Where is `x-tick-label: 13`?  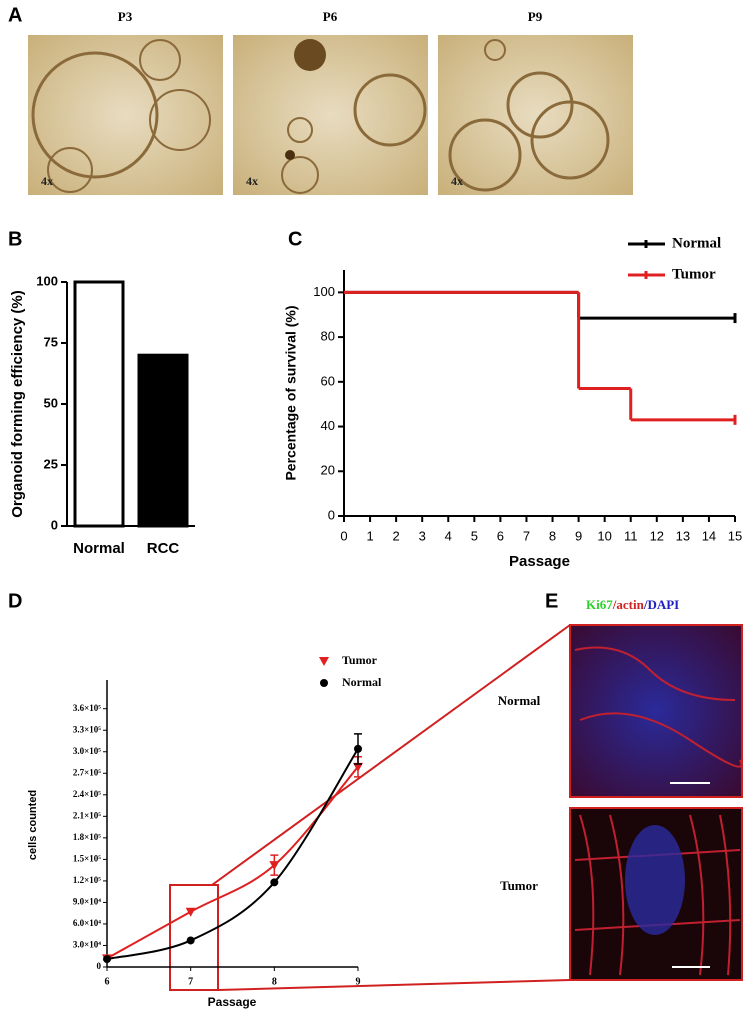
x-tick-label: 13 is located at coordinates (683, 535).